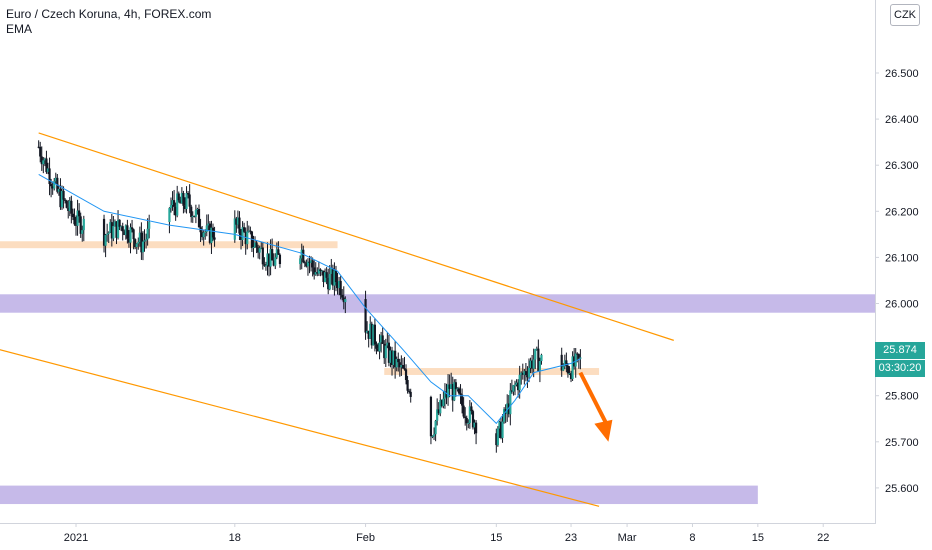  I want to click on price-tick-label-5: 26.100, so click(902, 258).